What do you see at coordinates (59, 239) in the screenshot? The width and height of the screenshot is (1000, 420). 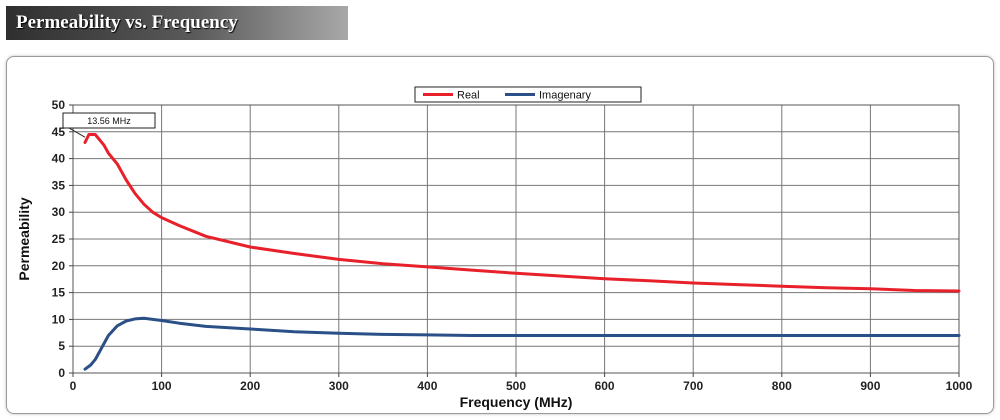 I see `y-tick-label: 25` at bounding box center [59, 239].